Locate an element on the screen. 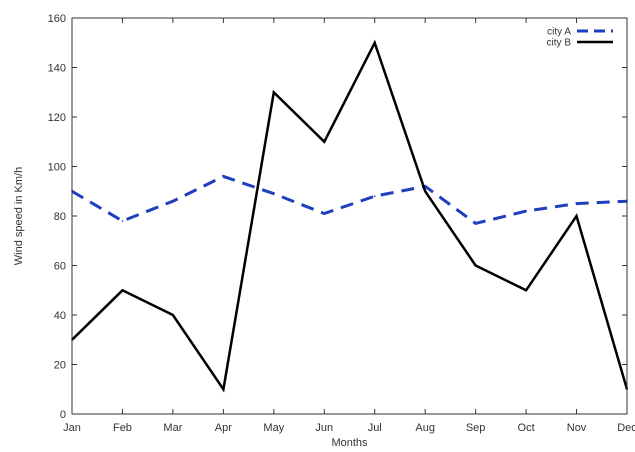 This screenshot has height=452, width=635. legend-item-2: city B is located at coordinates (580, 43).